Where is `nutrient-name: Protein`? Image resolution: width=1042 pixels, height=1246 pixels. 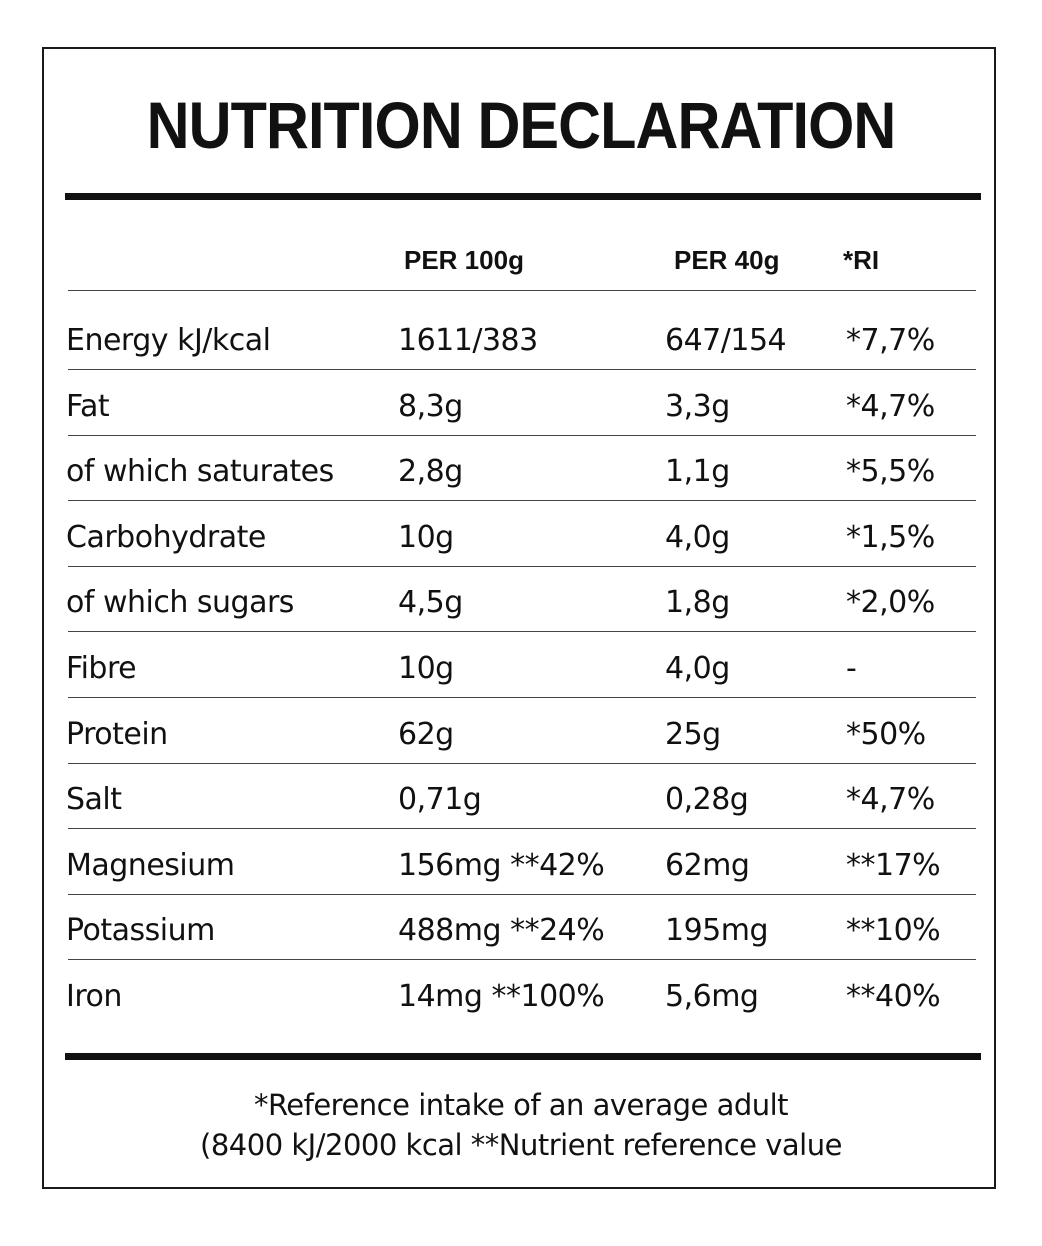
nutrient-name: Protein is located at coordinates (117, 734).